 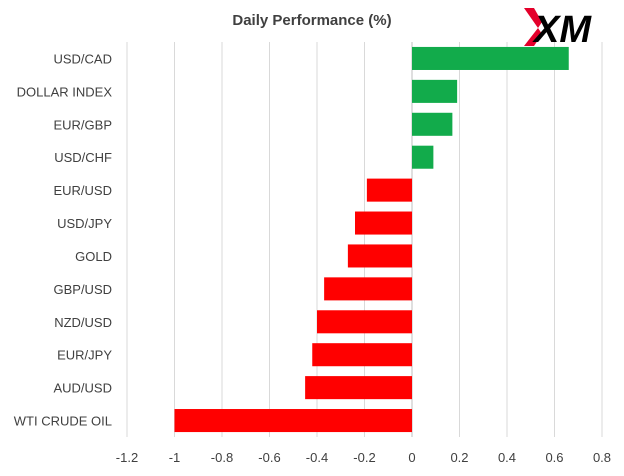 What do you see at coordinates (411, 457) in the screenshot?
I see `x-tick-label: 0` at bounding box center [411, 457].